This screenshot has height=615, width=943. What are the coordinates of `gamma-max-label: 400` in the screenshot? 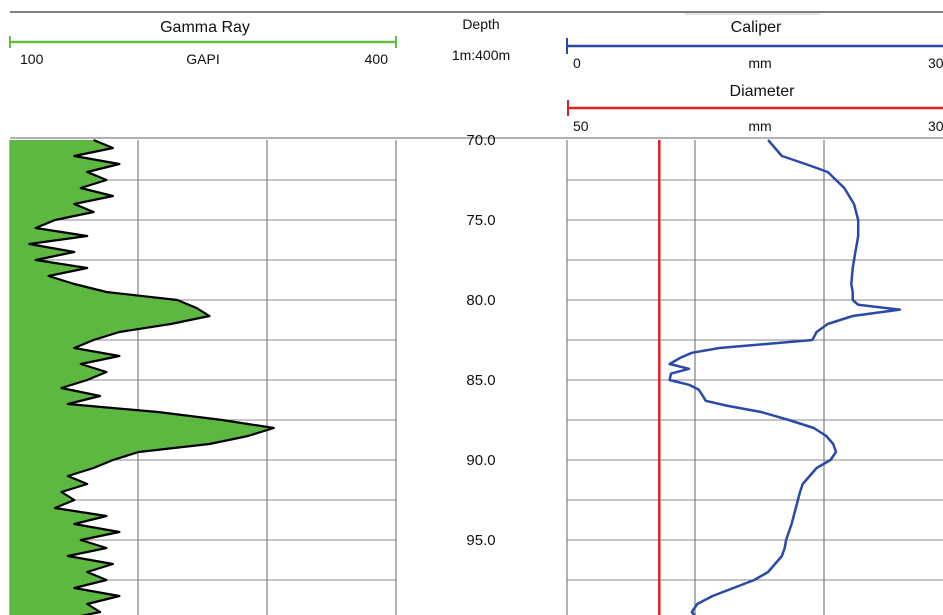 It's located at (377, 59).